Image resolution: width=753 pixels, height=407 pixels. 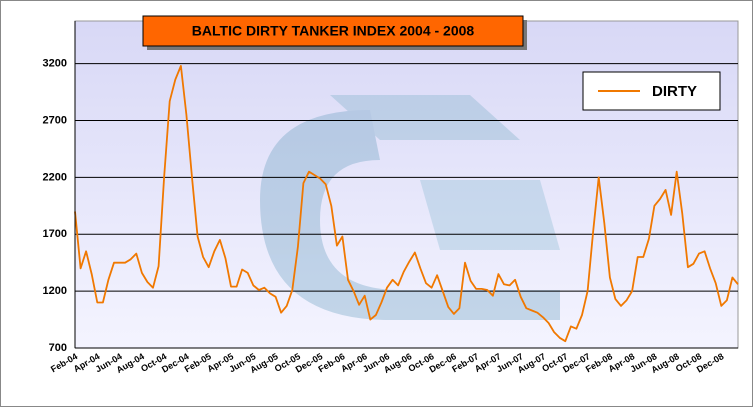 What do you see at coordinates (55, 120) in the screenshot?
I see `y-tick-label: 2700` at bounding box center [55, 120].